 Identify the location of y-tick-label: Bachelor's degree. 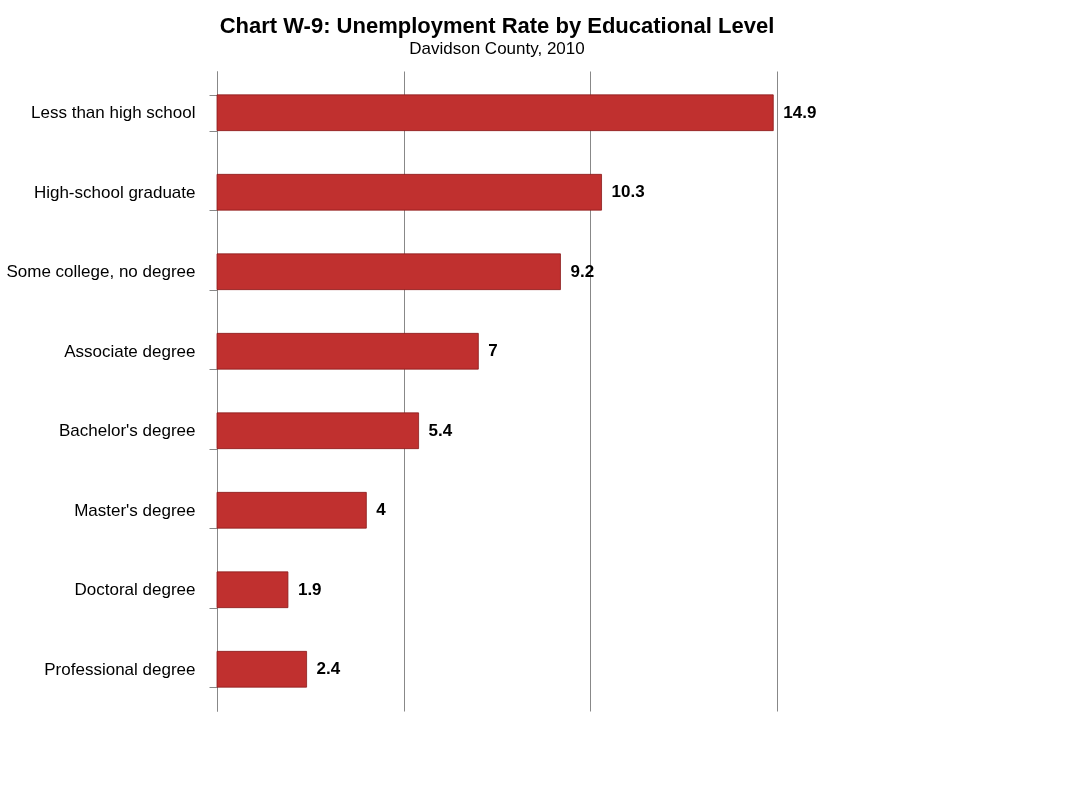
(127, 431).